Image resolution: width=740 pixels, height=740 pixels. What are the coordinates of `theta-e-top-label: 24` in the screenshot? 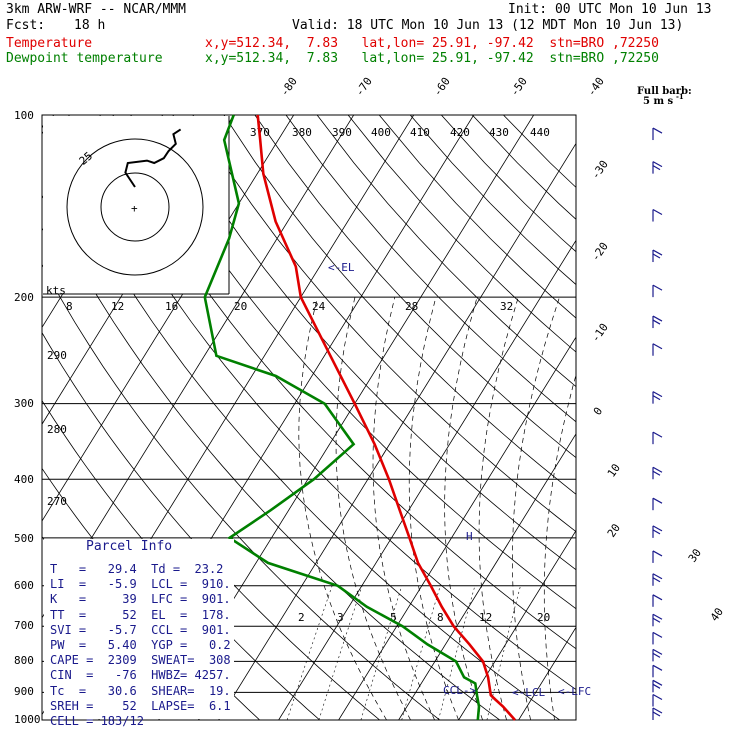 It's located at (319, 306).